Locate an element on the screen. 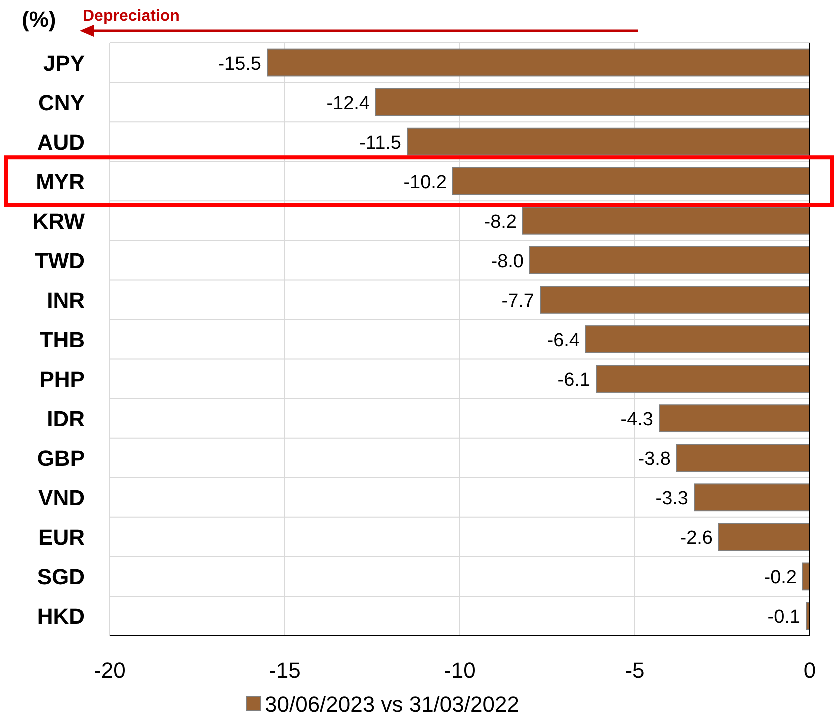  y-tick-label: TWD is located at coordinates (59, 261).